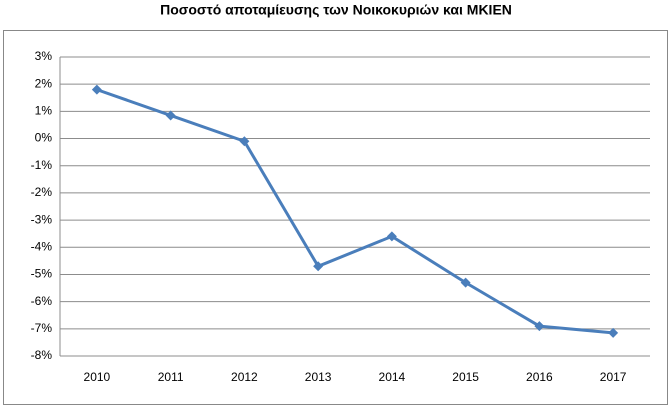 This screenshot has height=413, width=671. Describe the element at coordinates (44, 56) in the screenshot. I see `y-tick-label: 3%` at that location.